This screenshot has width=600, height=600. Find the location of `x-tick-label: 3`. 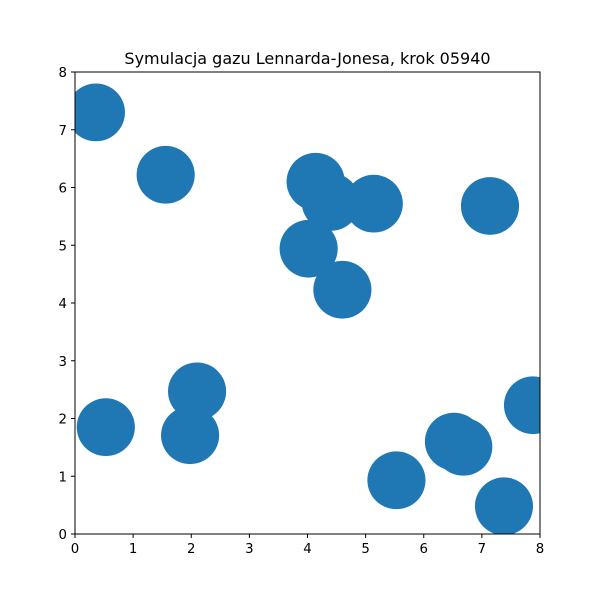

x-tick-label: 3 is located at coordinates (249, 549).